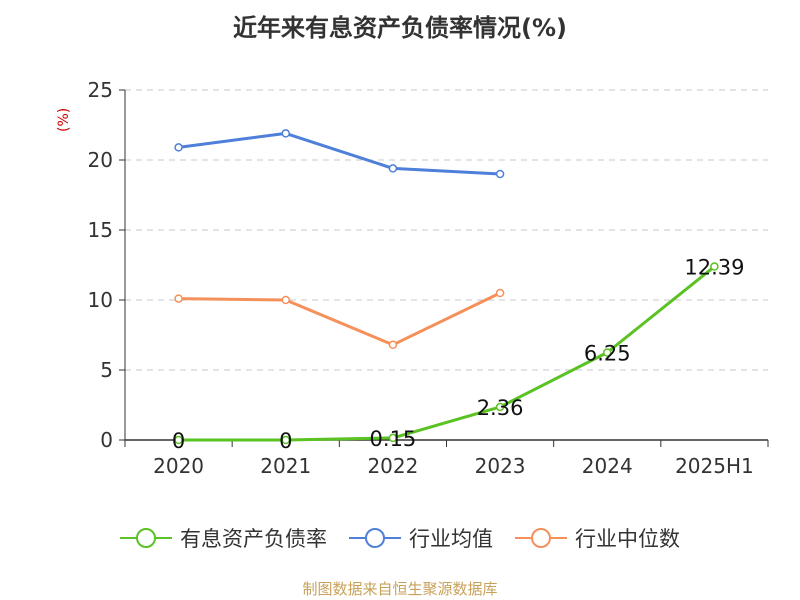  What do you see at coordinates (400, 28) in the screenshot?
I see `chart-title: 近年来有息资产负债率情况(%)` at bounding box center [400, 28].